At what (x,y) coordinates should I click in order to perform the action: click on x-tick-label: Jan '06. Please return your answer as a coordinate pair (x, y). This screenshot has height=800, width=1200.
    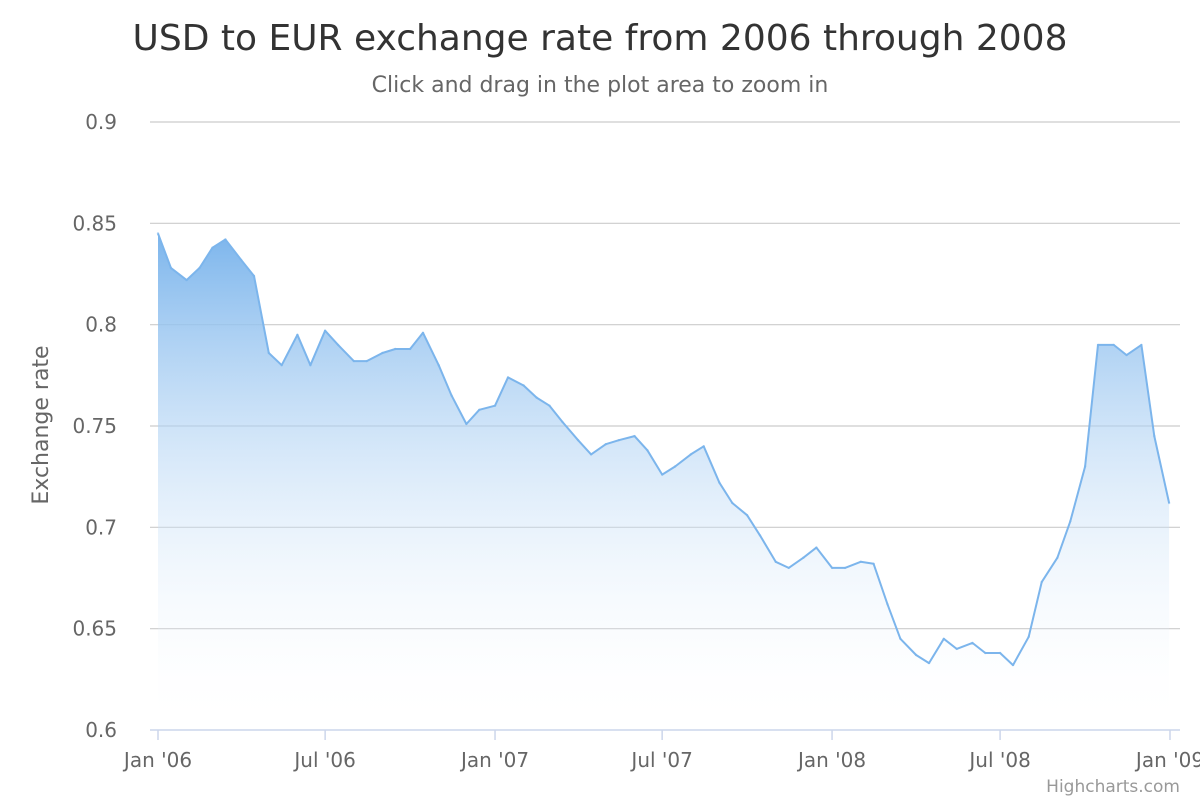
    Looking at the image, I should click on (157, 760).